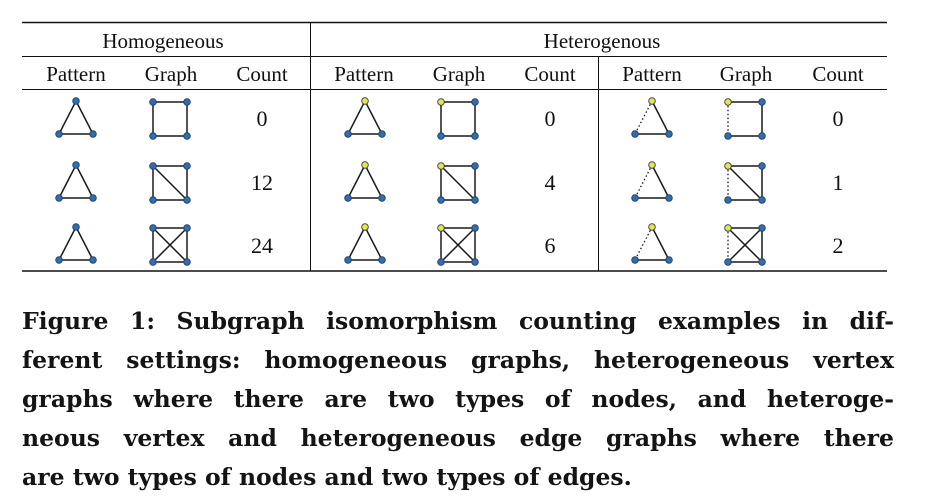 The width and height of the screenshot is (947, 501). What do you see at coordinates (746, 74) in the screenshot?
I see `column-header: Graph` at bounding box center [746, 74].